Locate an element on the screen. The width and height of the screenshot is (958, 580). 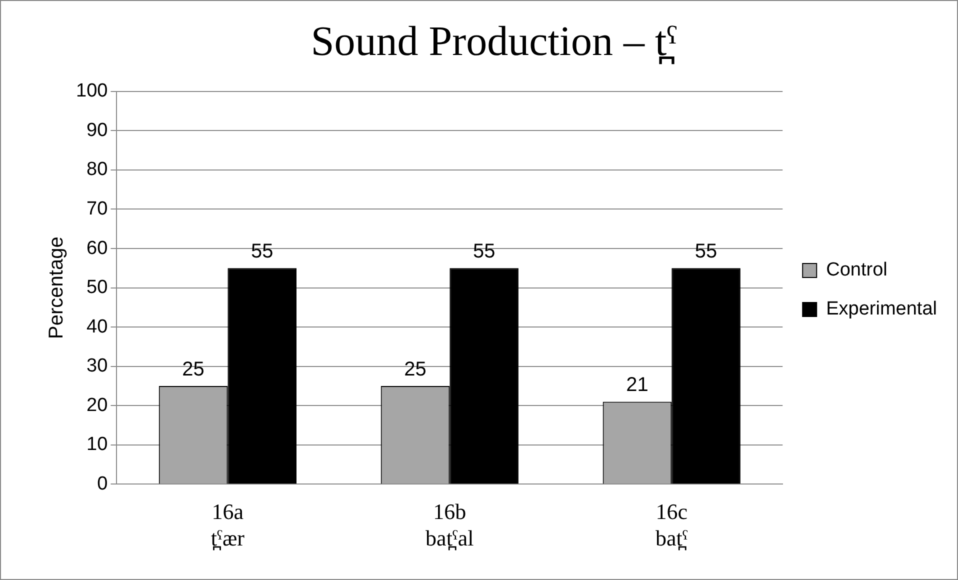
y-tick-label: 40 is located at coordinates (97, 327).